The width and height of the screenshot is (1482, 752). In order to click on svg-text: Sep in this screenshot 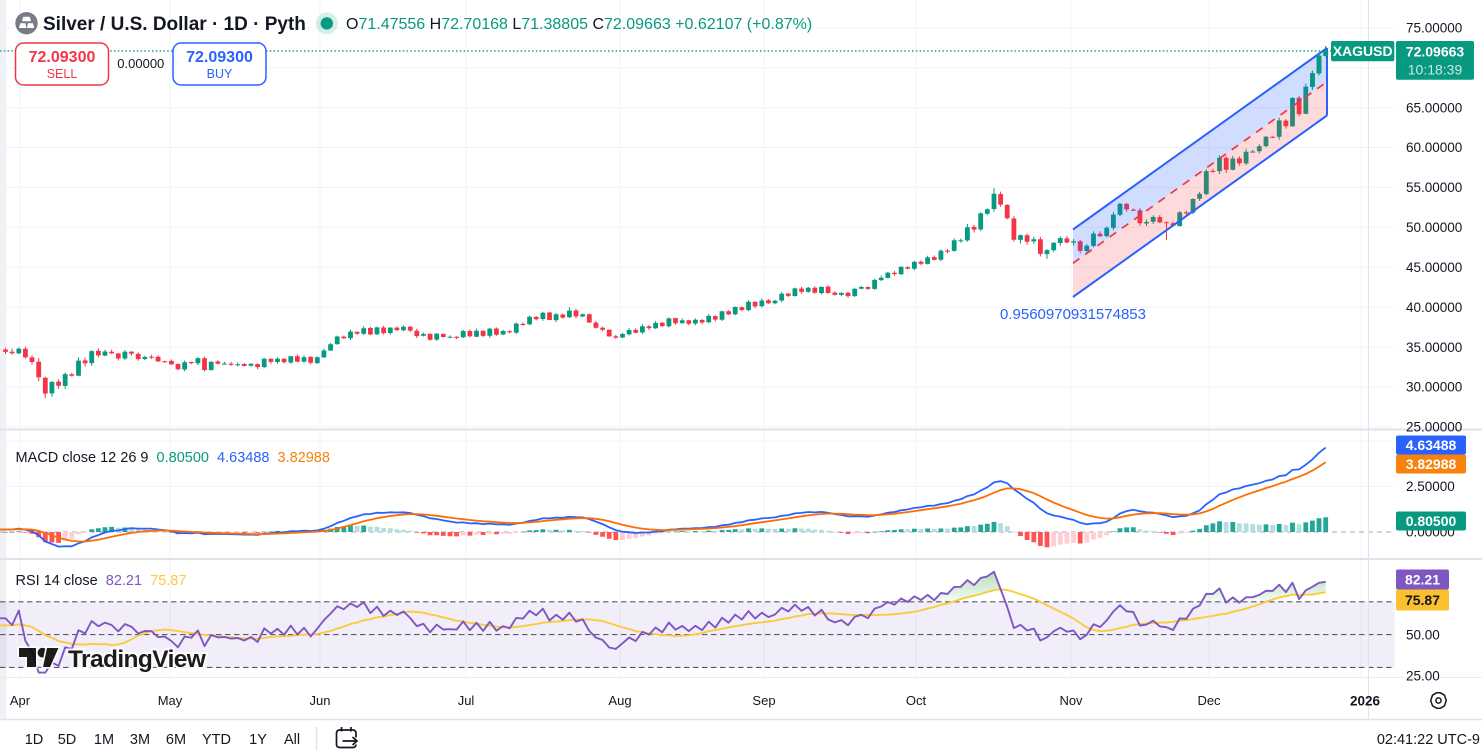, I will do `click(763, 700)`.